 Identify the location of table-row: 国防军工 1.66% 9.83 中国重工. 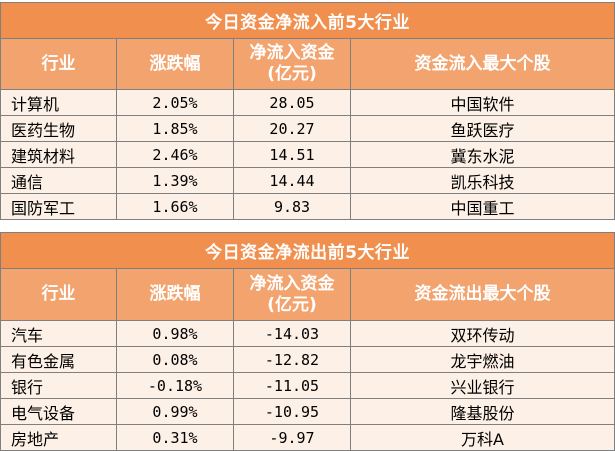
(307, 206).